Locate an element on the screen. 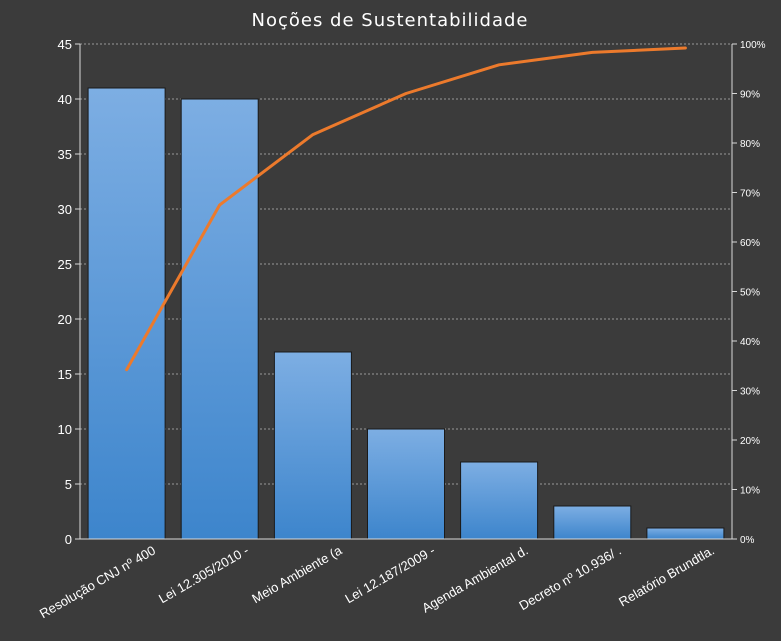 The image size is (781, 641). left-tick-label: 20 is located at coordinates (65, 319).